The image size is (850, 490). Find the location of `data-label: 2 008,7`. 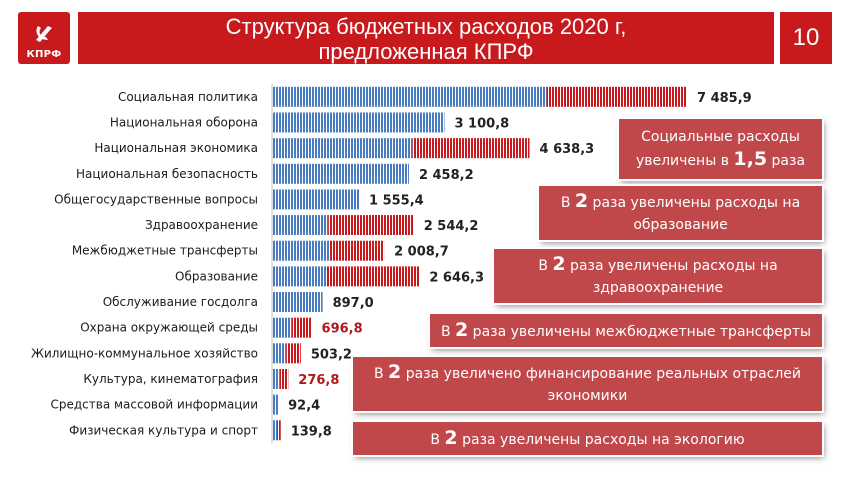

data-label: 2 008,7 is located at coordinates (421, 252).